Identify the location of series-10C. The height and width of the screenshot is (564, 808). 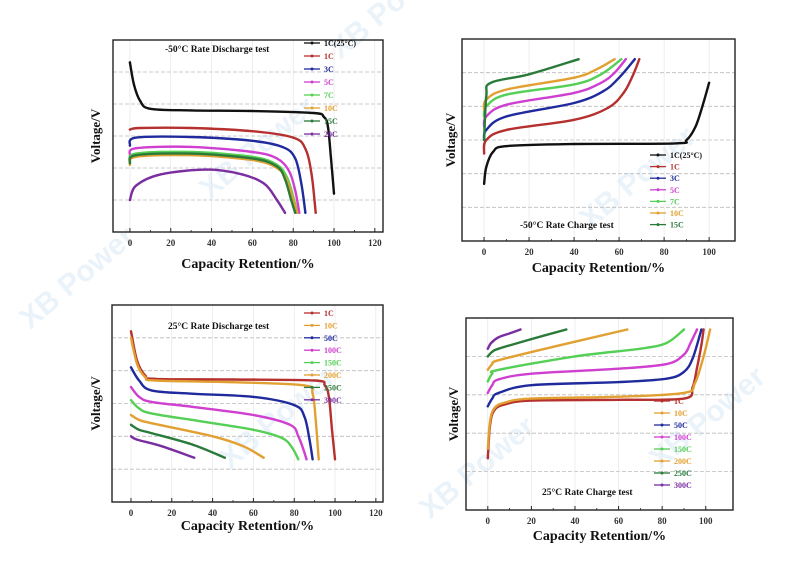
(599, 389).